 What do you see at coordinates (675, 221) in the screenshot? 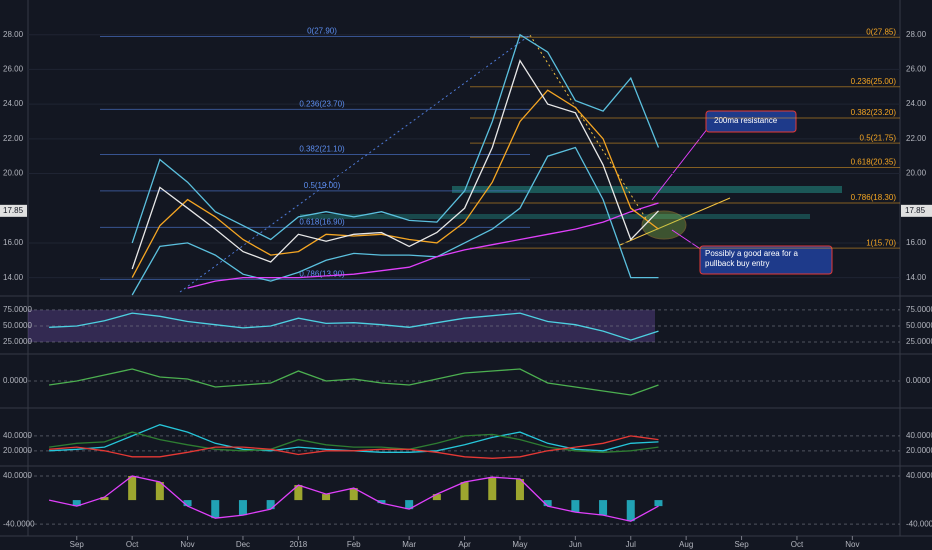
I see `trend-line` at bounding box center [675, 221].